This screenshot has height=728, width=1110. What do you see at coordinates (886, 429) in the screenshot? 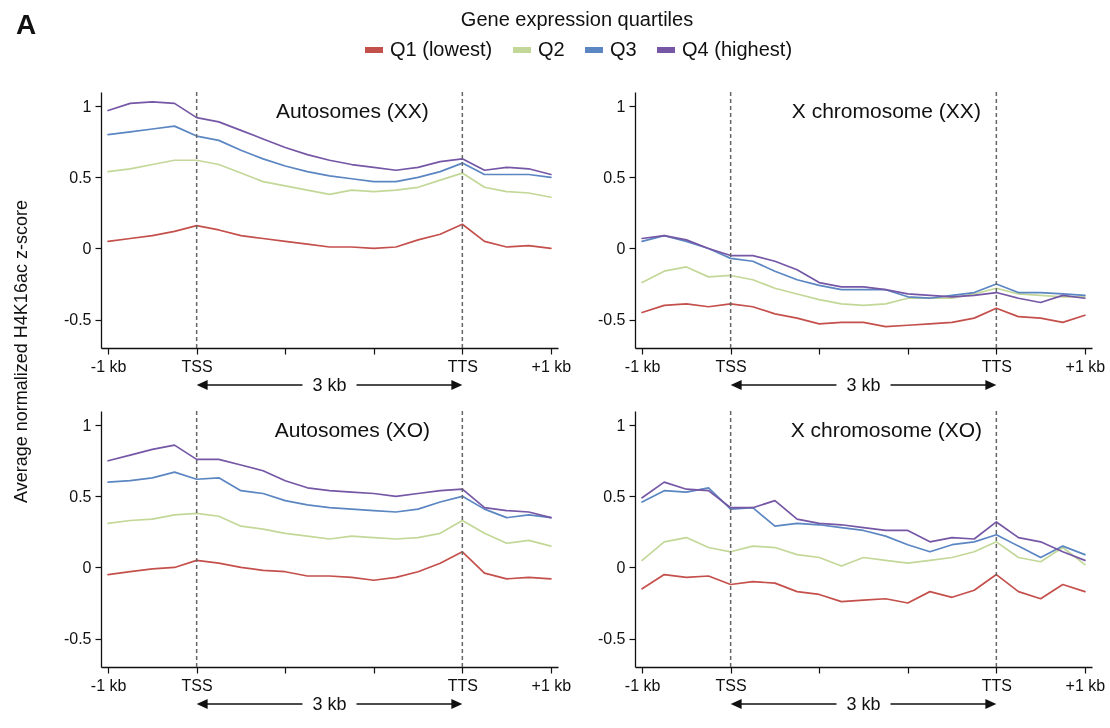
I see `chart-title: X chromosome (XO)` at bounding box center [886, 429].